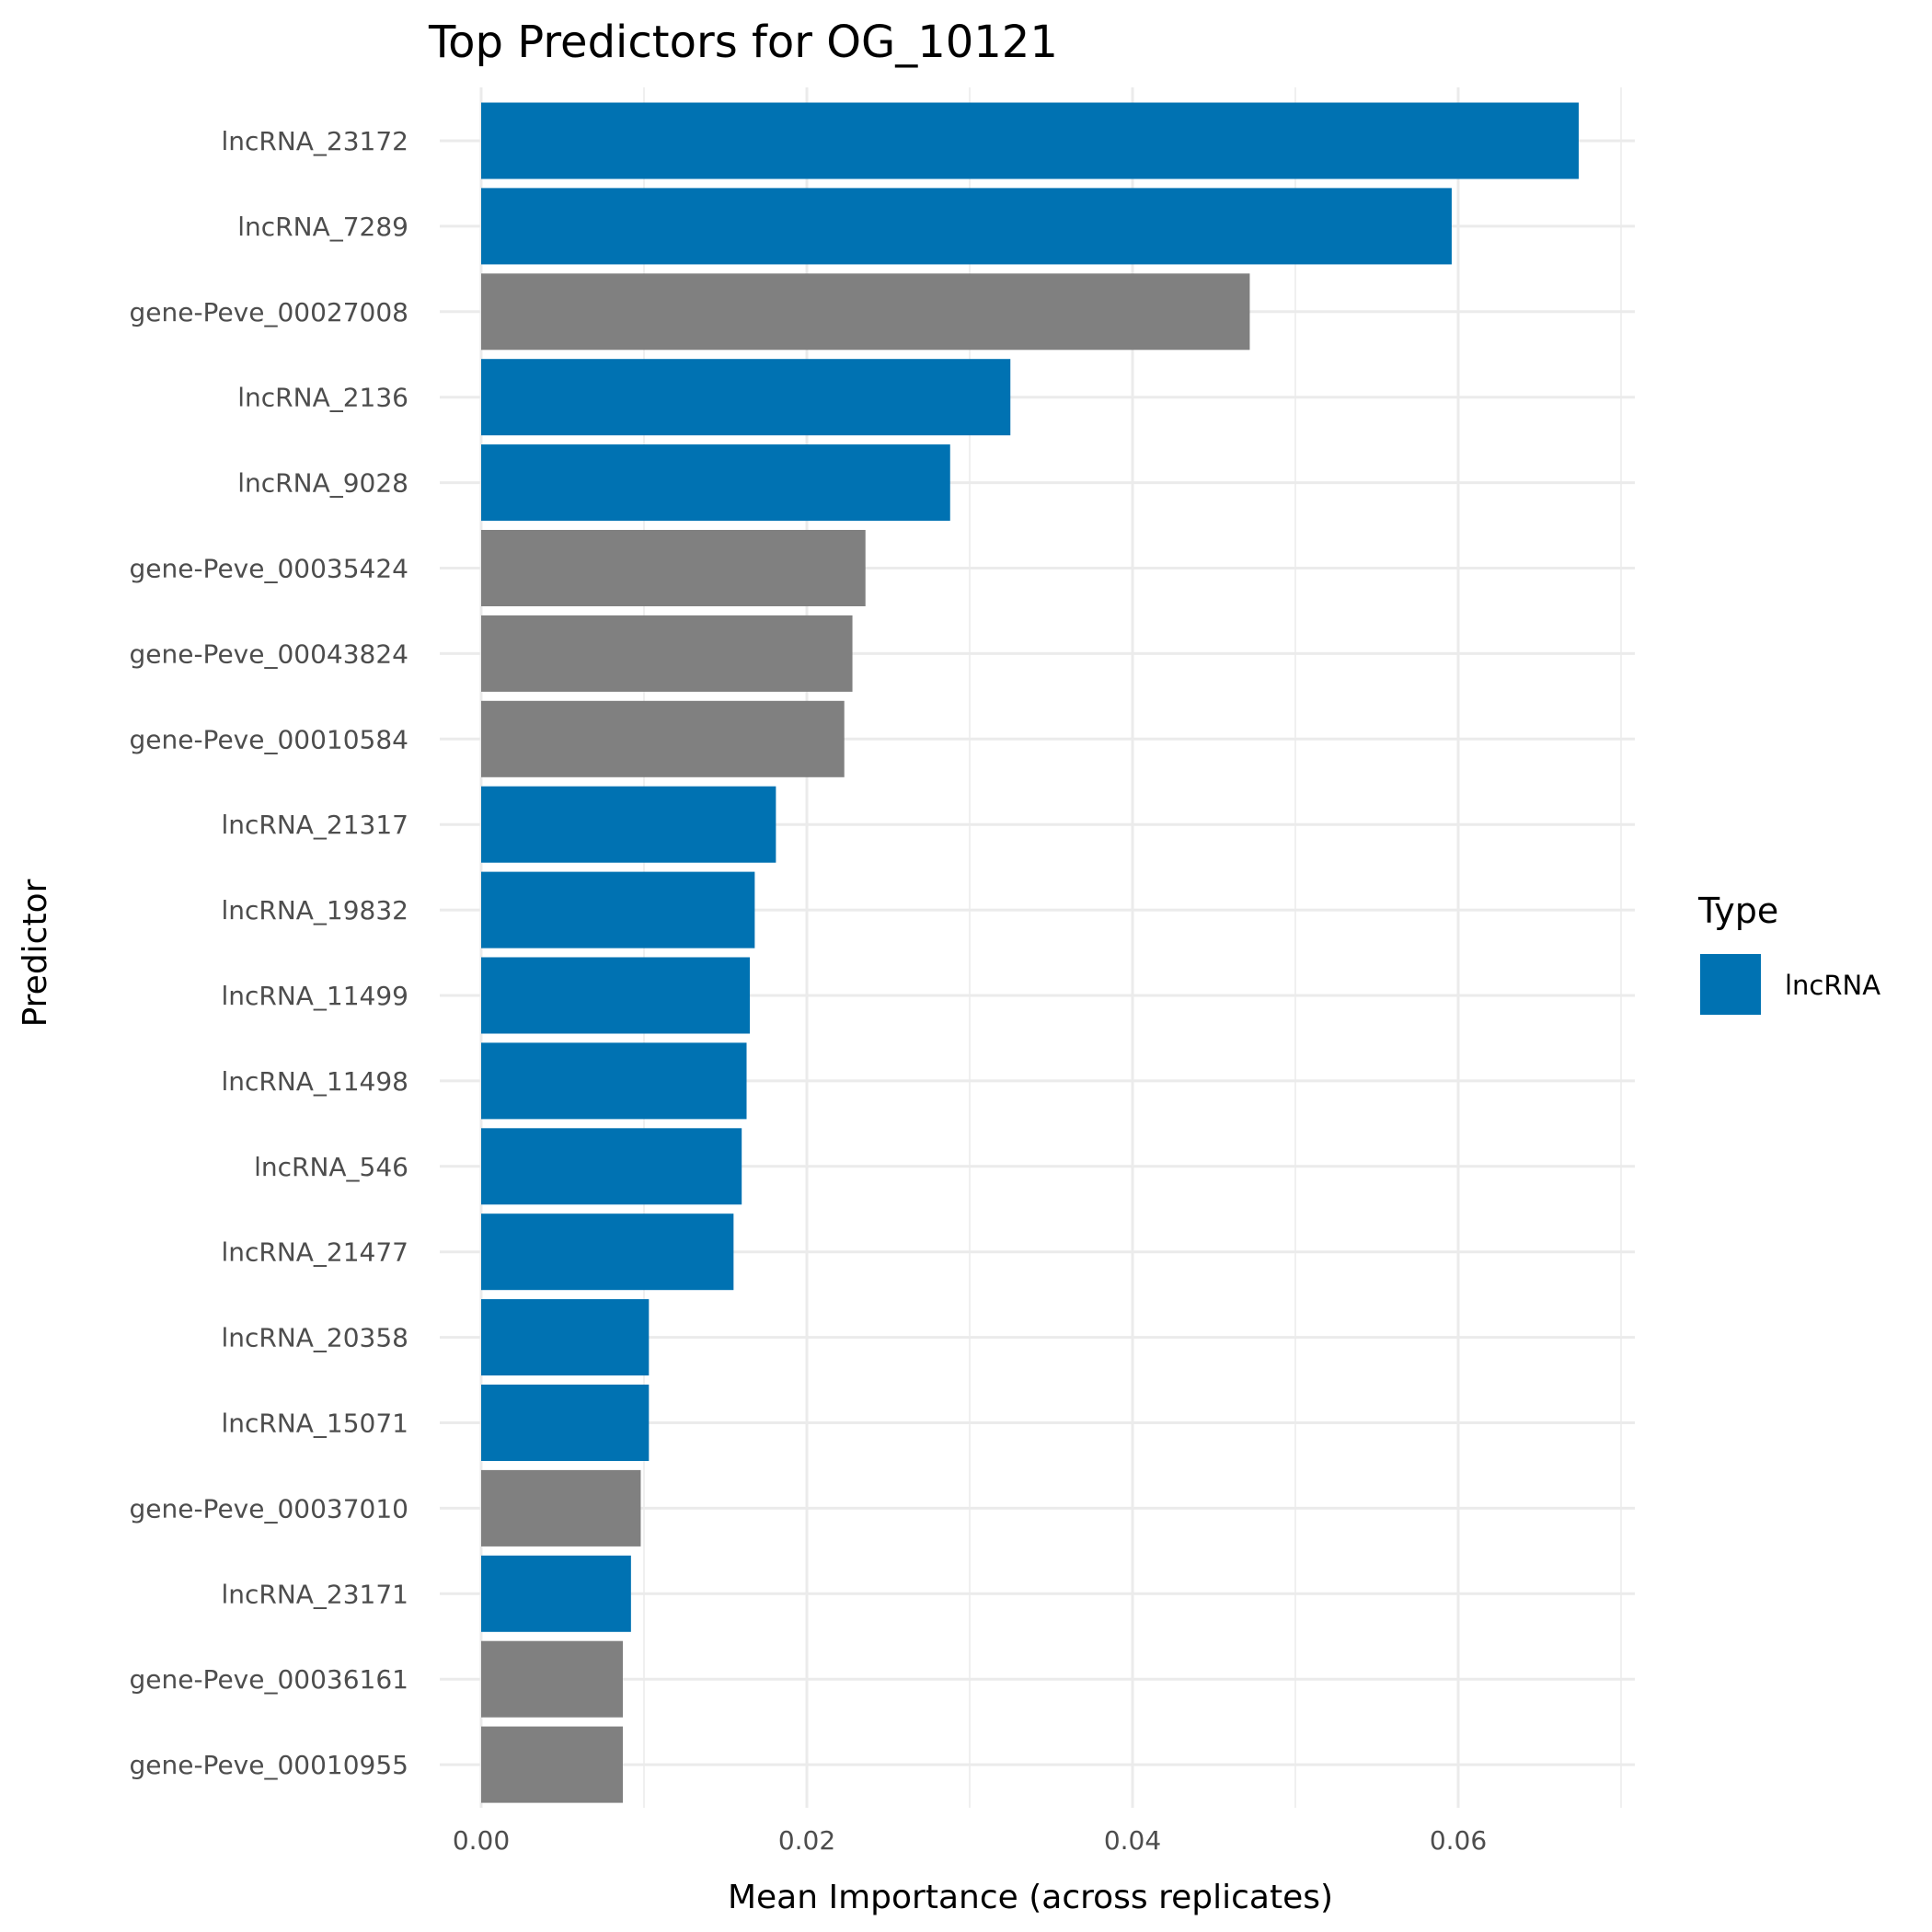  I want to click on y-tick-label: gene-Peve_00043824, so click(268, 653).